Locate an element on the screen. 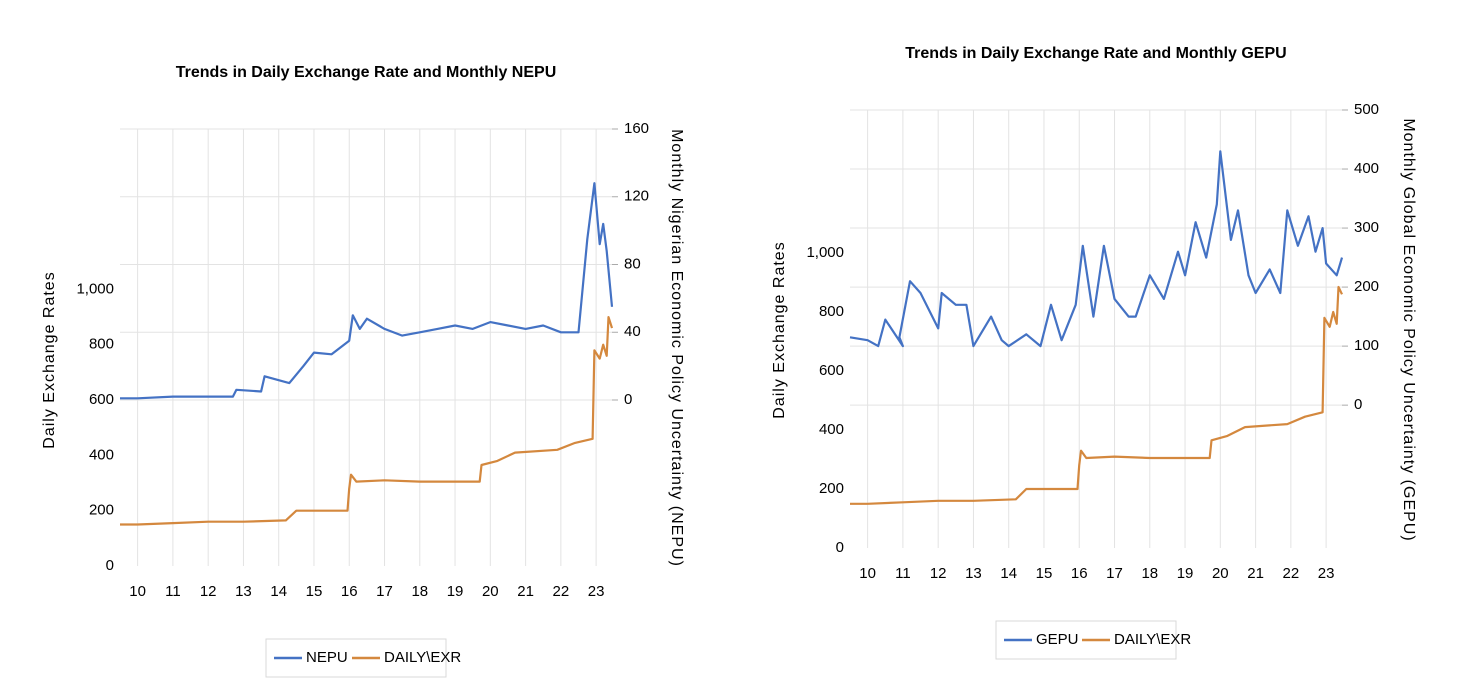  y2-tick-label: 300 is located at coordinates (1366, 227).